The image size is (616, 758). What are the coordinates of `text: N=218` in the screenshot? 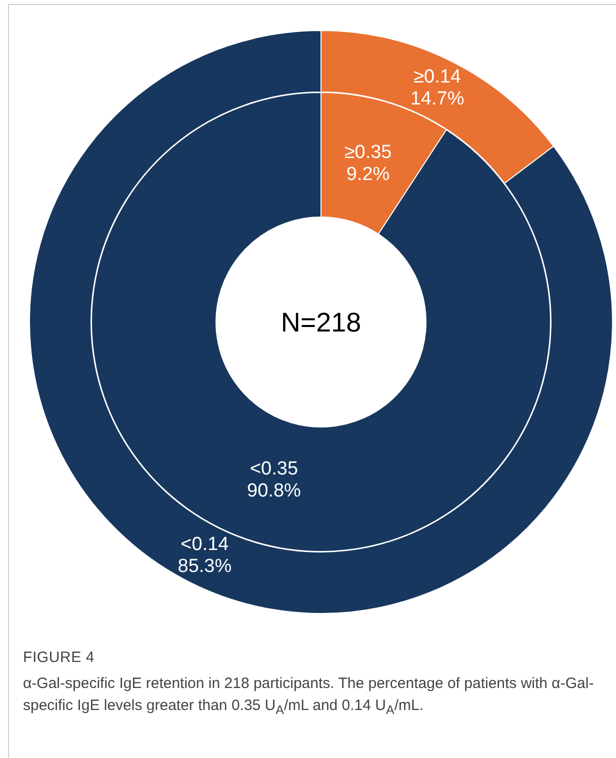 It's located at (321, 322).